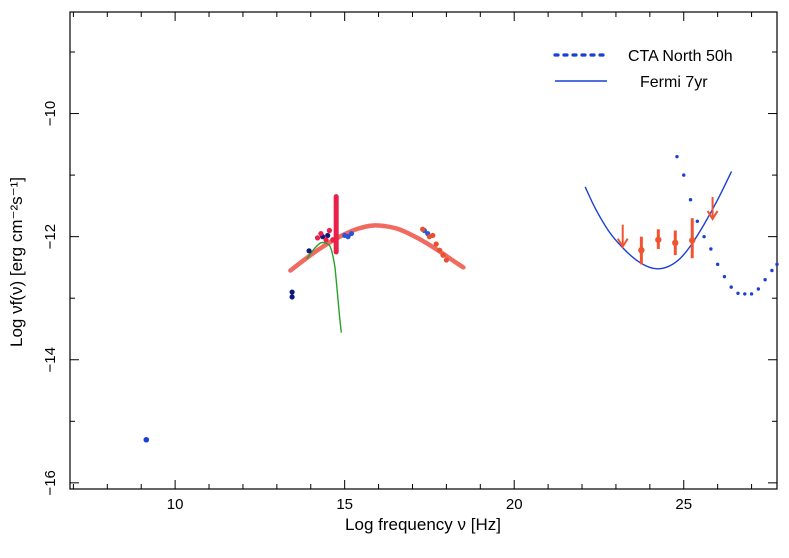 This screenshot has width=789, height=558. I want to click on x-tick-label: 10, so click(175, 504).